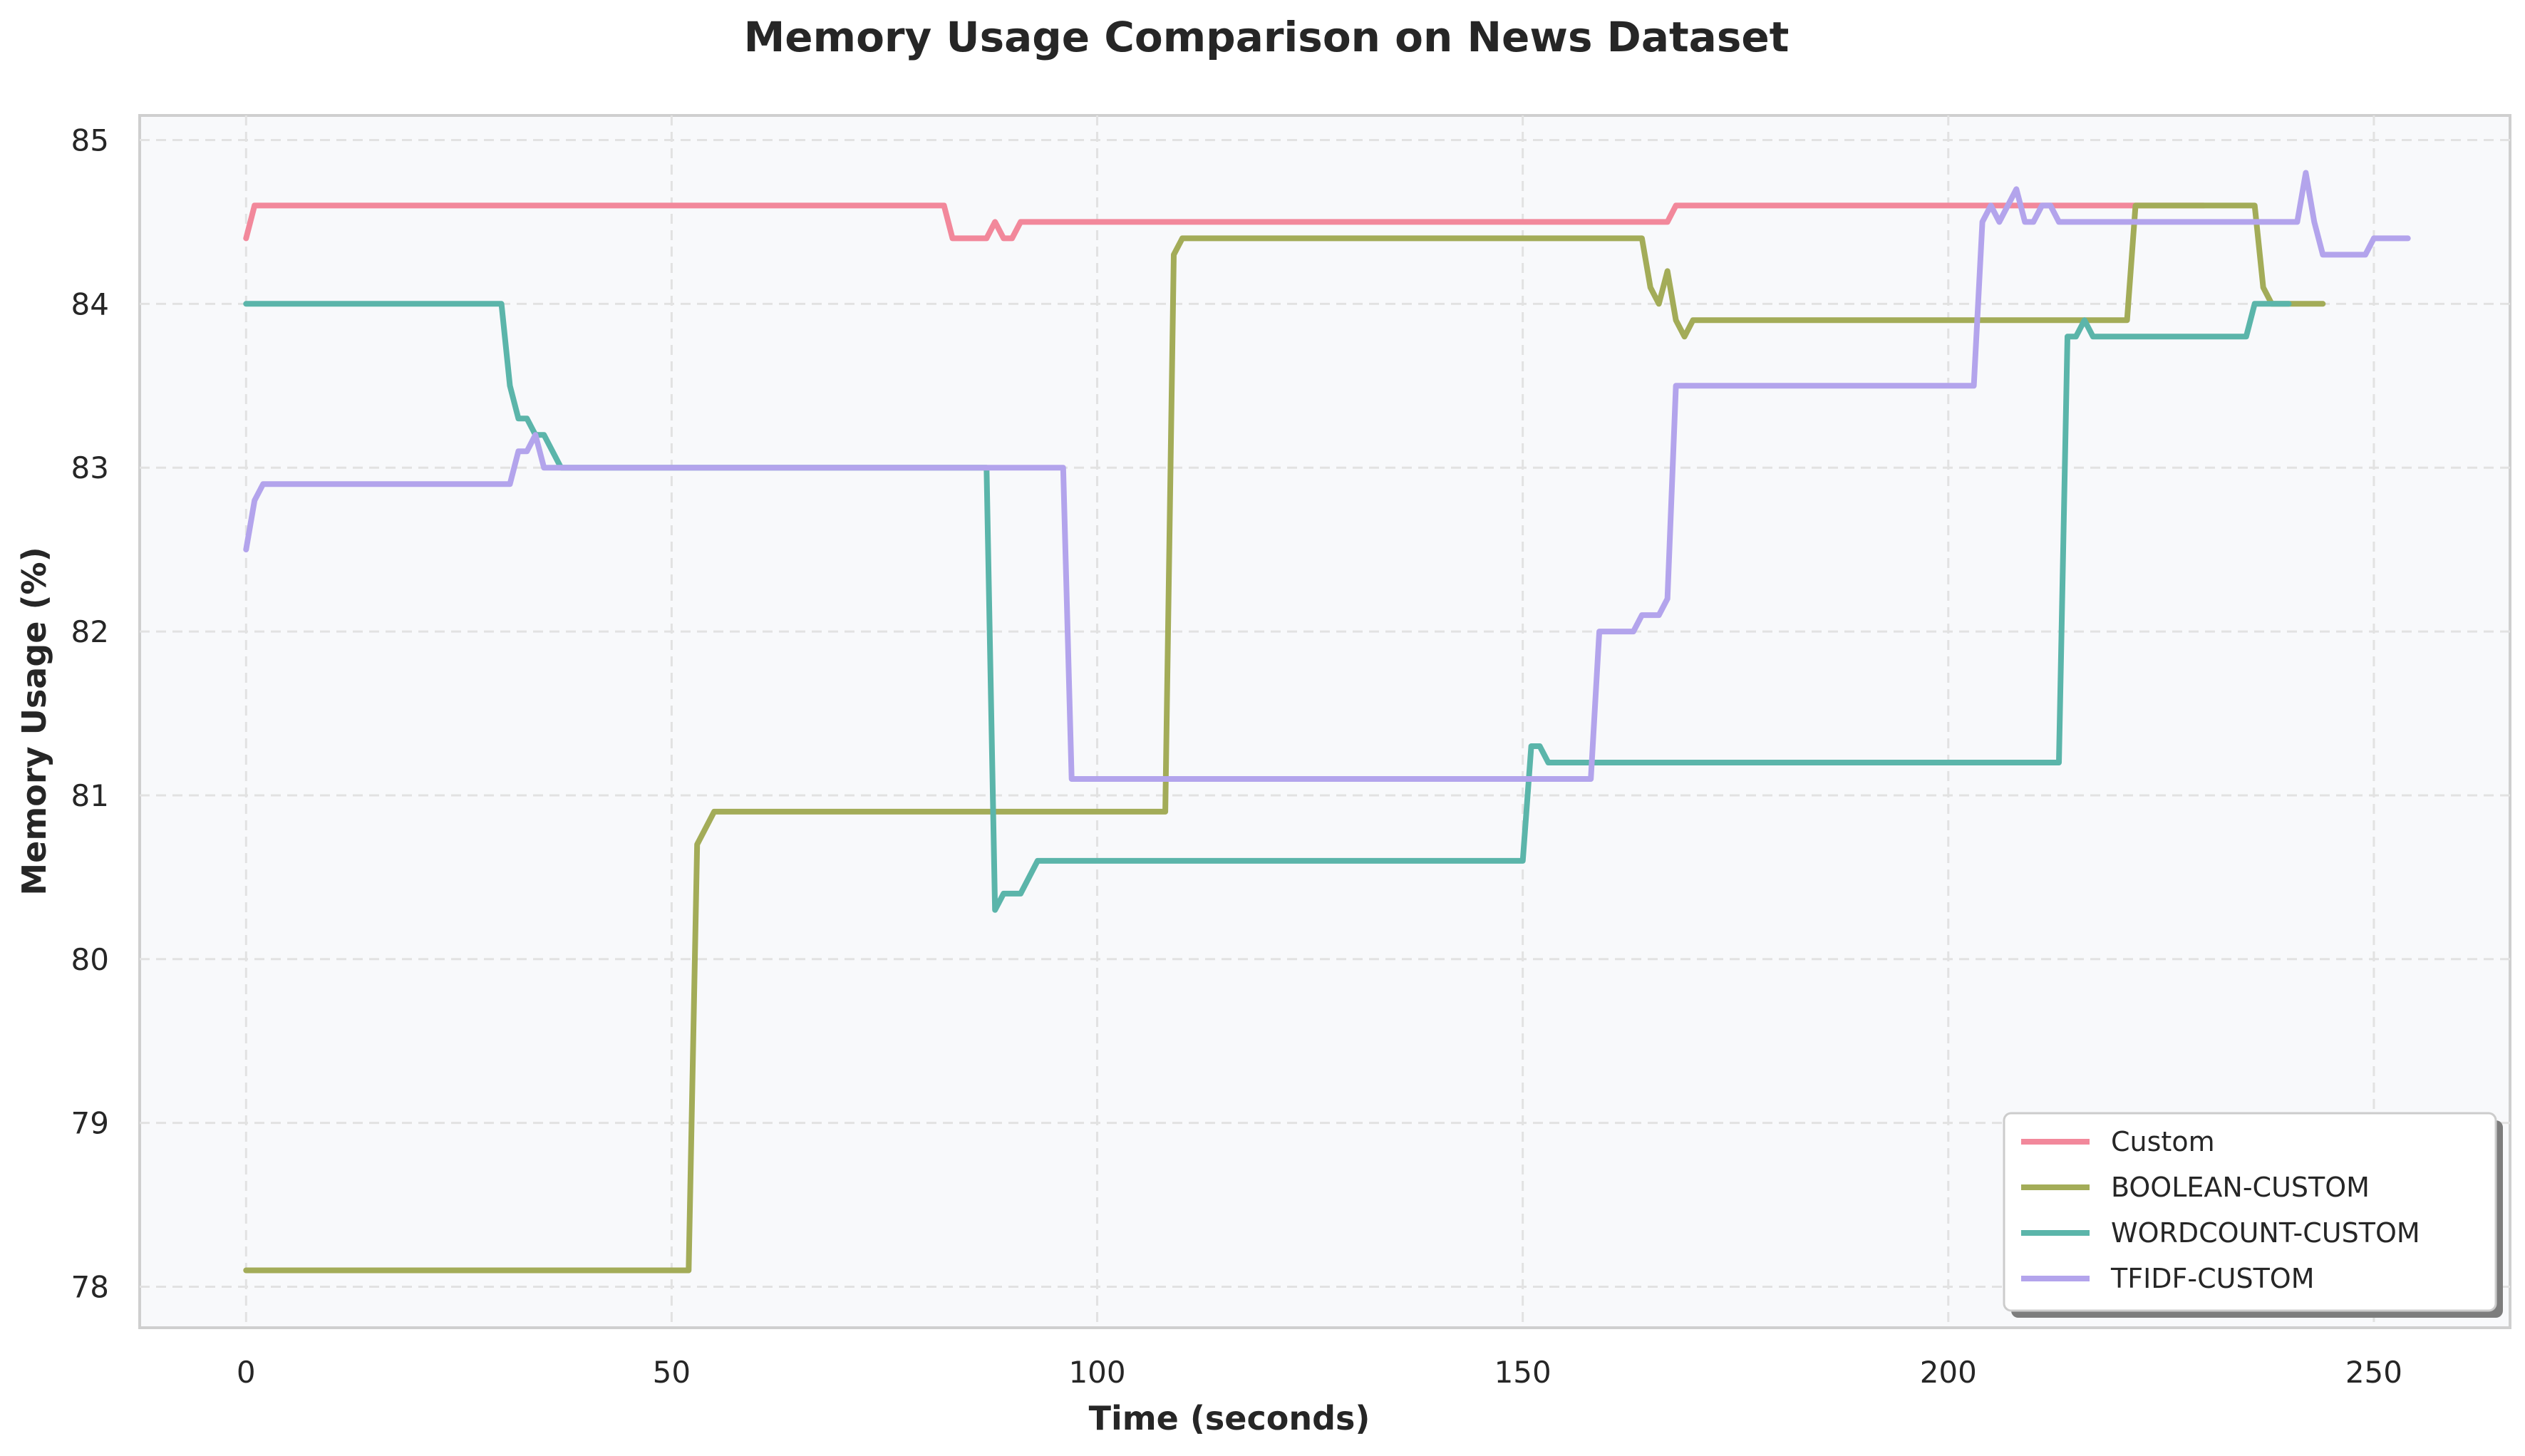 This screenshot has height=1456, width=2525. Describe the element at coordinates (2265, 1233) in the screenshot. I see `legend-label-2: WORDCOUNT-CUSTOM` at that location.